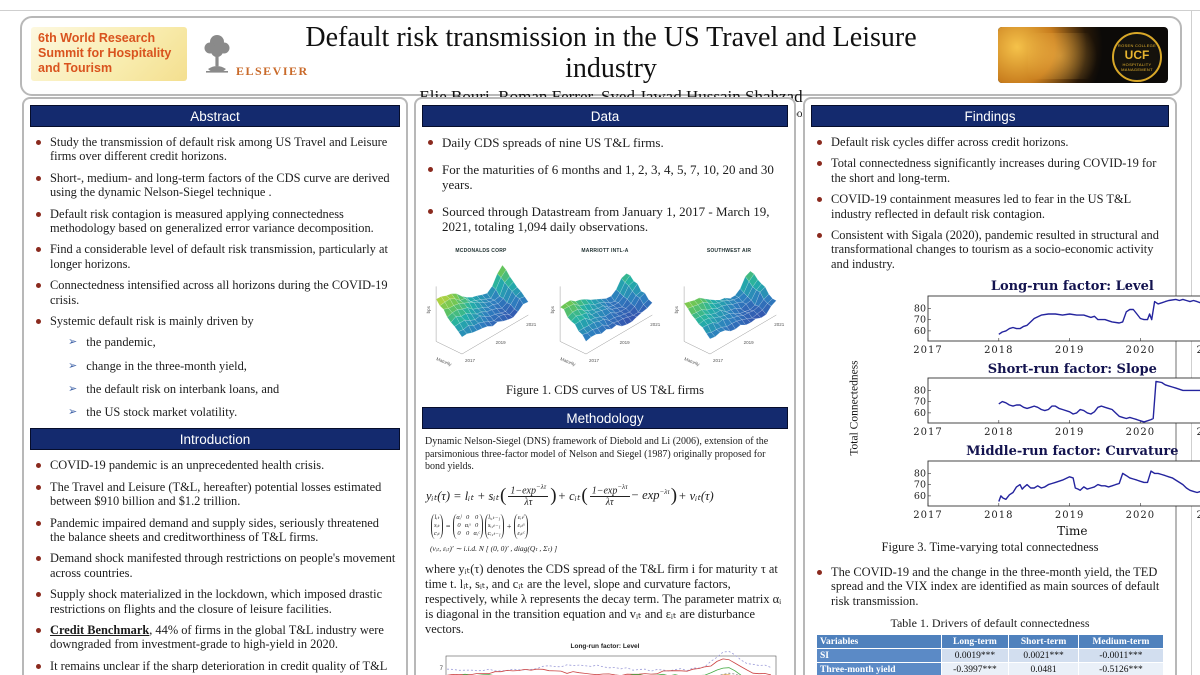 This screenshot has width=1200, height=675. Describe the element at coordinates (97, 38) in the screenshot. I see `badge-line: 6th World Research` at that location.